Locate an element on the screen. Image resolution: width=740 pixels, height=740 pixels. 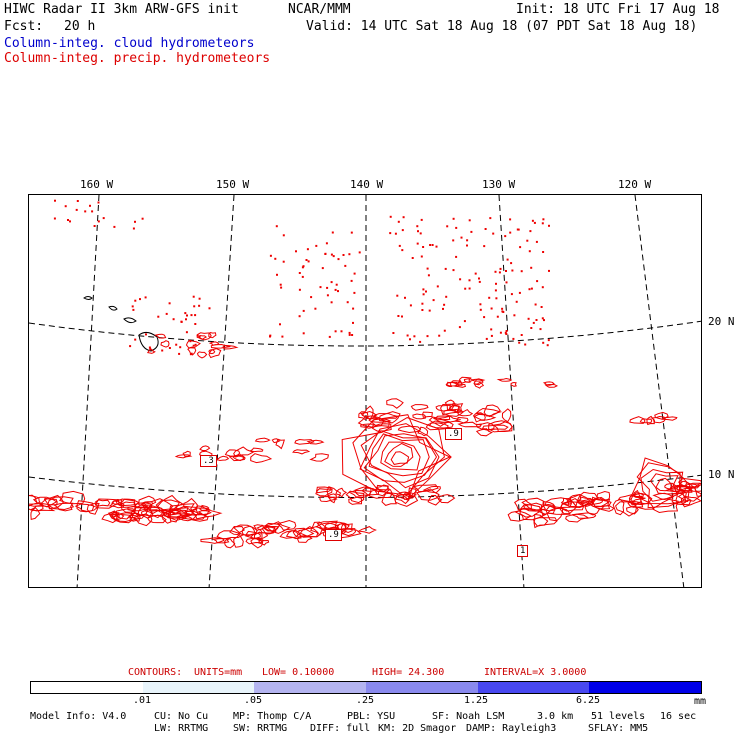
model-diff: DIFF: full is located at coordinates (340, 728).